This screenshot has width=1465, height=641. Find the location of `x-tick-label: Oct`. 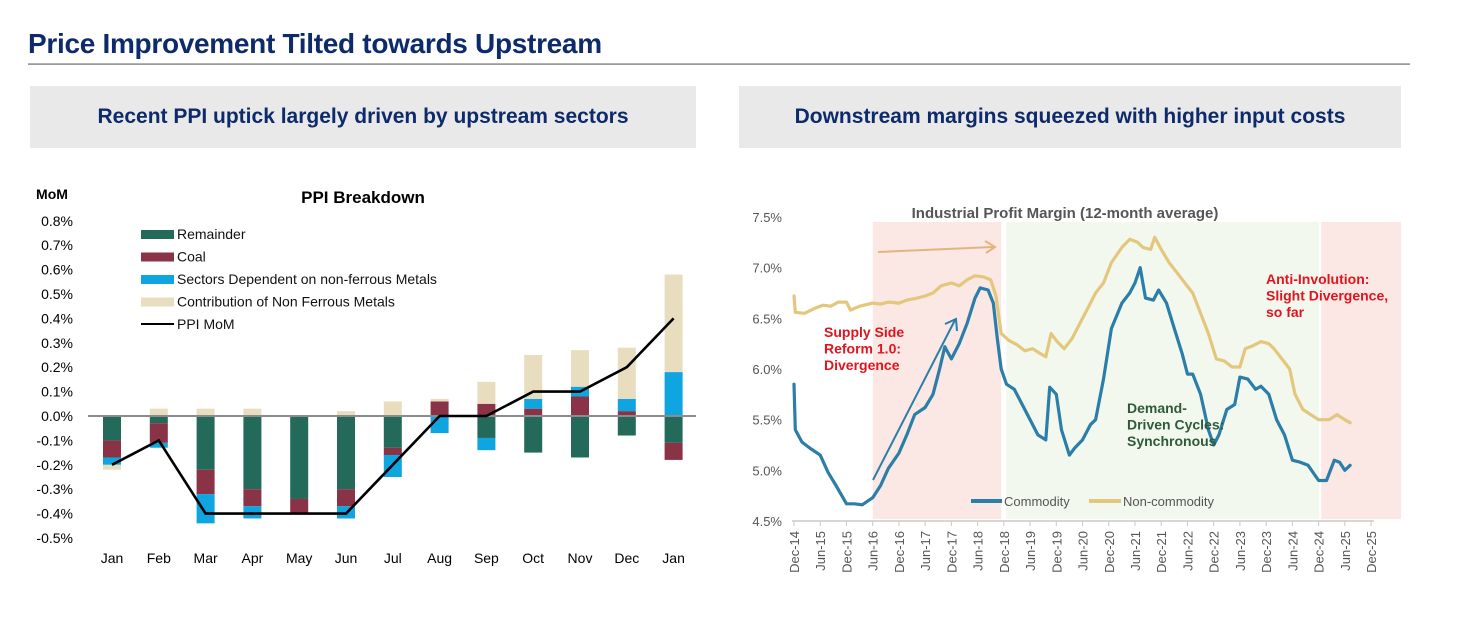

x-tick-label: Oct is located at coordinates (533, 558).